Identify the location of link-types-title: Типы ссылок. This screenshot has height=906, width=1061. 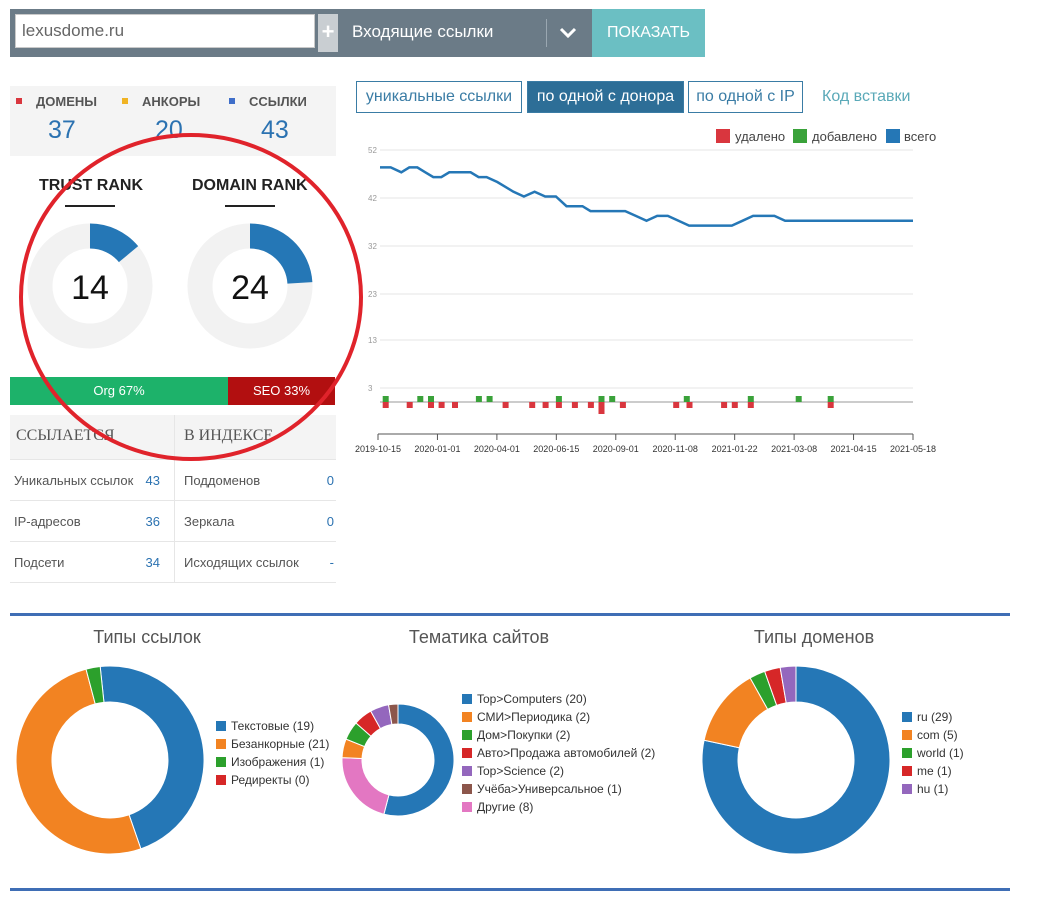
(147, 637).